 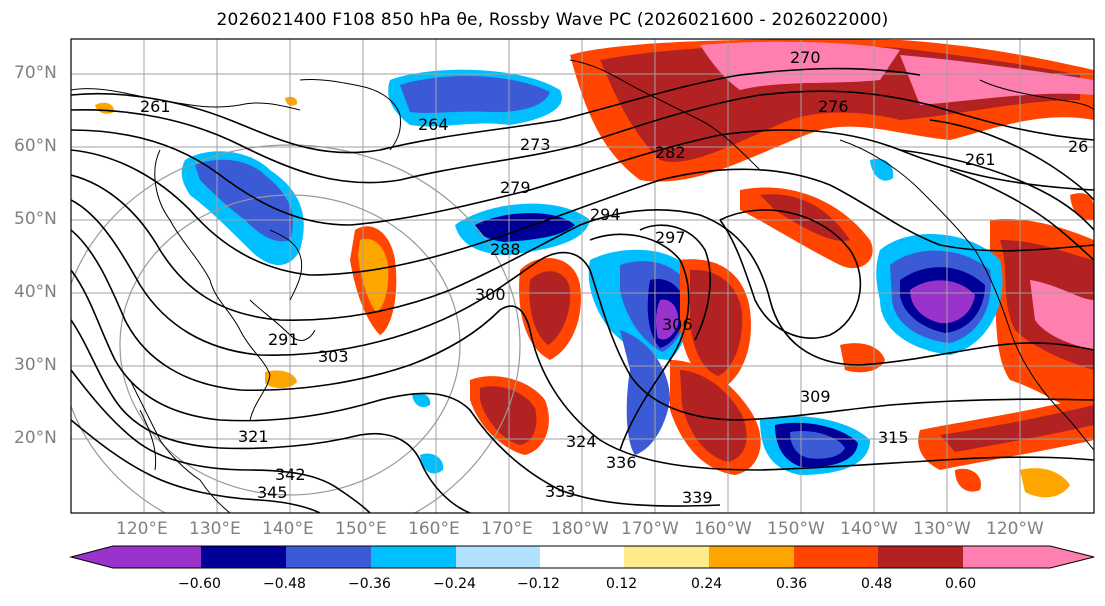 I want to click on colorbar-tick-label: 0.36, so click(x=792, y=584).